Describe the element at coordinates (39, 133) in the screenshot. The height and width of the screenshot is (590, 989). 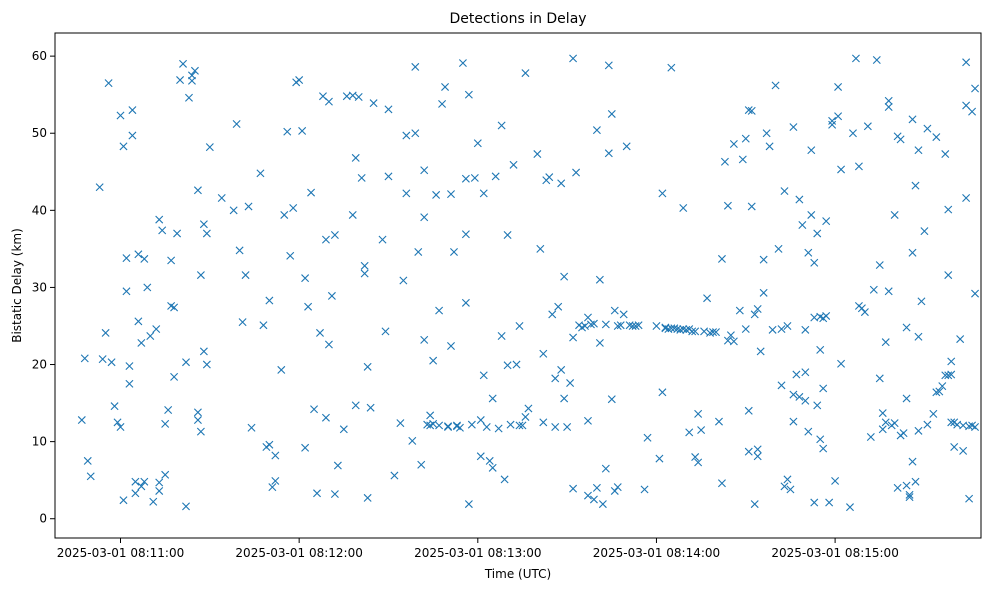
I see `y-tick-label: 50` at that location.